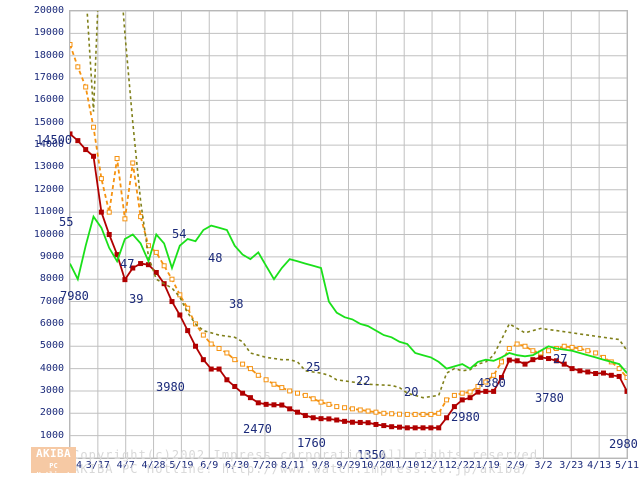  What do you see at coordinates (459, 465) in the screenshot?
I see `x-tick-label: 12/22` at bounding box center [459, 465].